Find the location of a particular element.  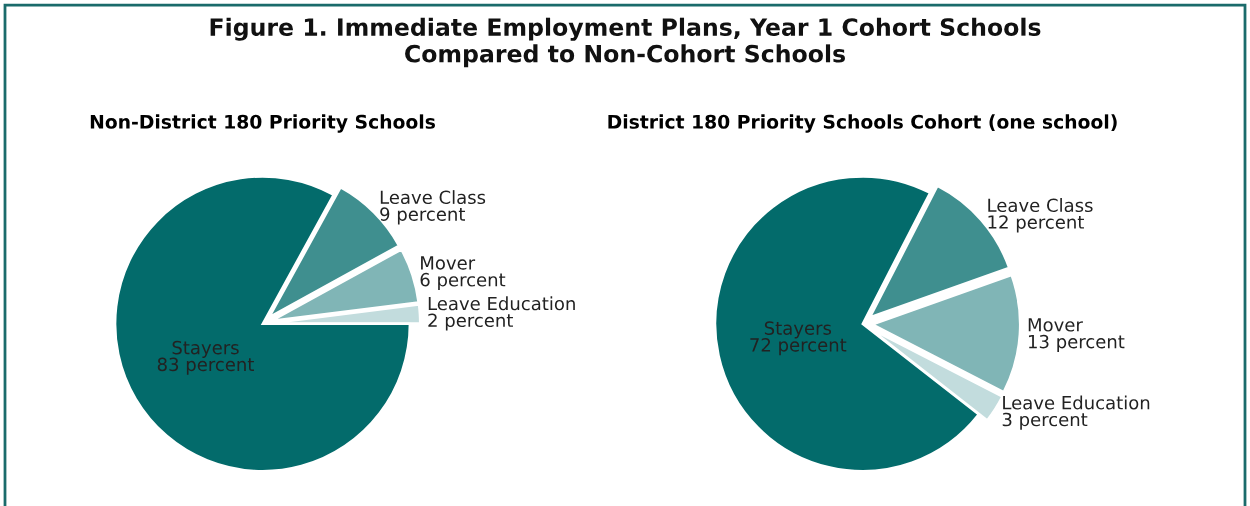

chart-title: District 180 Priority Schools Cohort (one school) is located at coordinates (862, 123).